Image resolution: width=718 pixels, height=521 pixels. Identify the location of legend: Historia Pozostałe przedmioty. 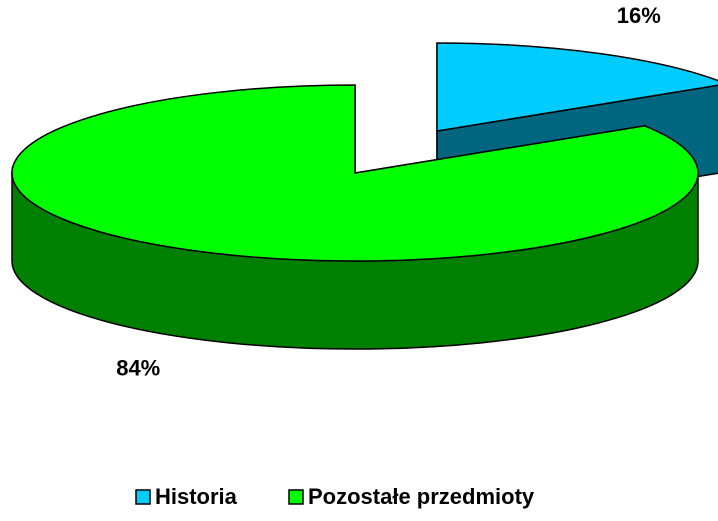
(335, 496).